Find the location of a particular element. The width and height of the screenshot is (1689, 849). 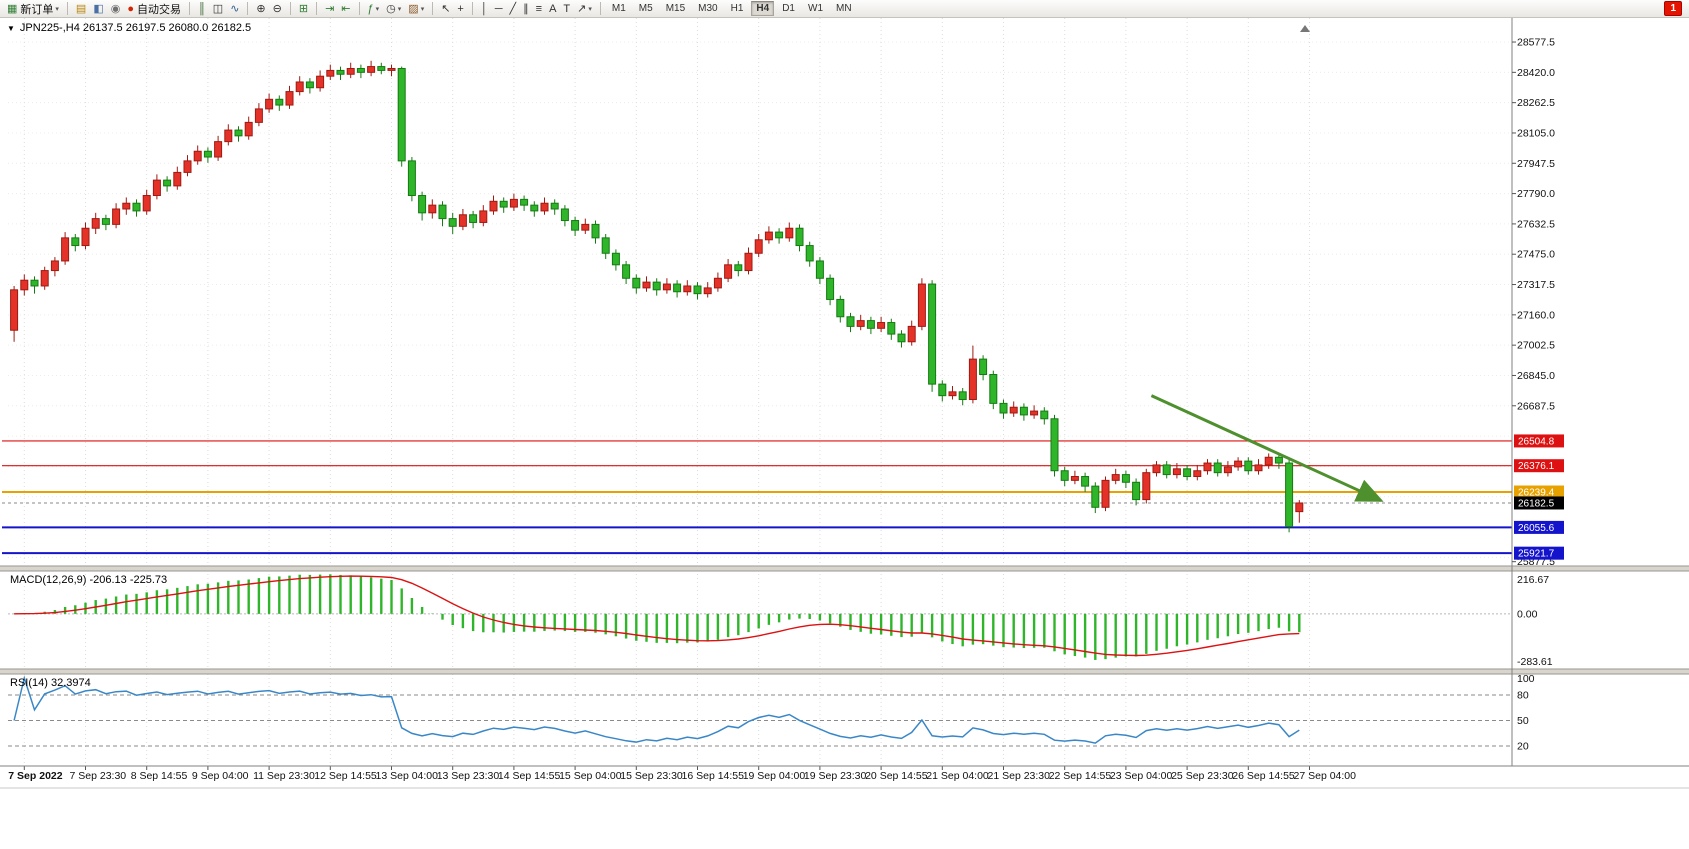

time-axis-label: 22 Sep 14:55 is located at coordinates (1080, 776).